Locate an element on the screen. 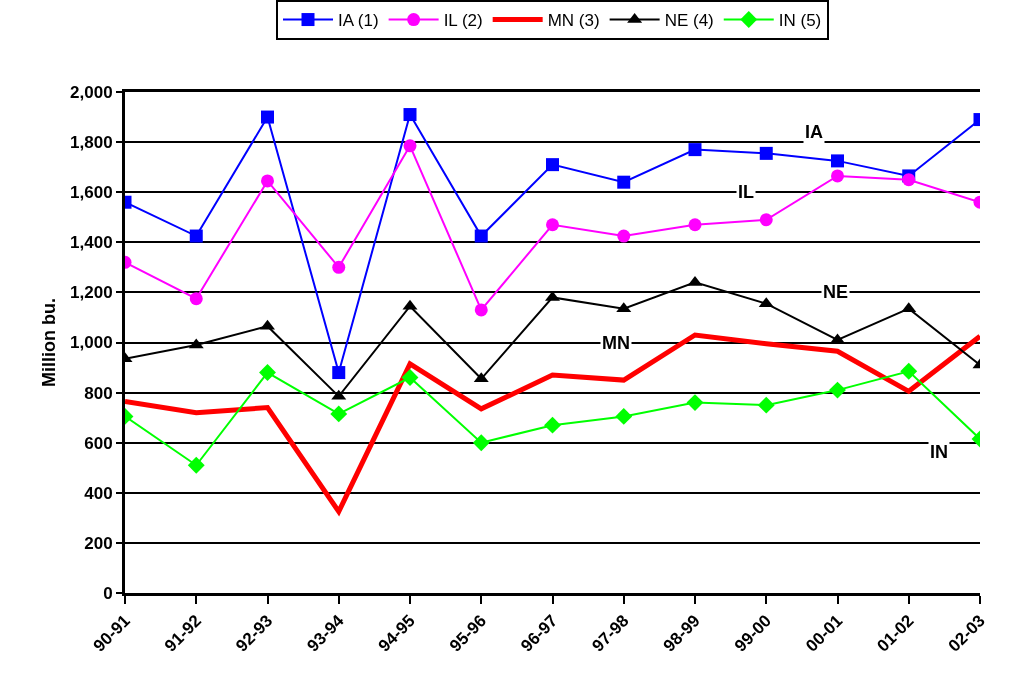 Image resolution: width=1010 pixels, height=683 pixels. y-tick-label: 600 is located at coordinates (98, 443).